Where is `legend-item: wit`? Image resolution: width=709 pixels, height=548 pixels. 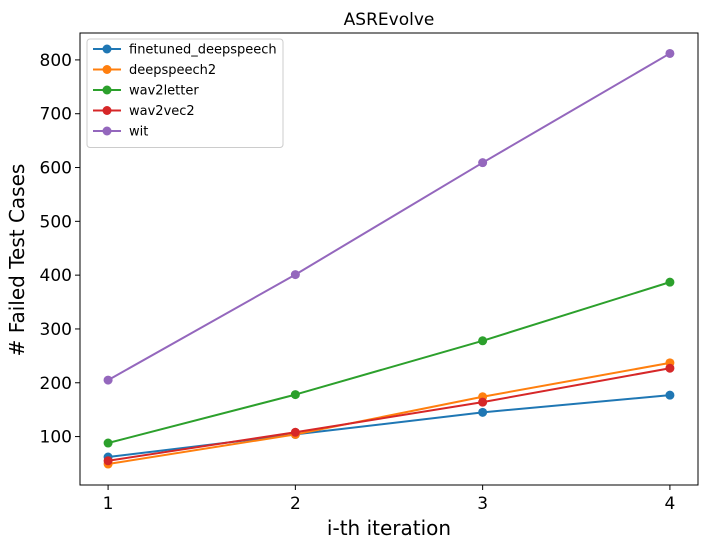 legend-item: wit is located at coordinates (120, 132).